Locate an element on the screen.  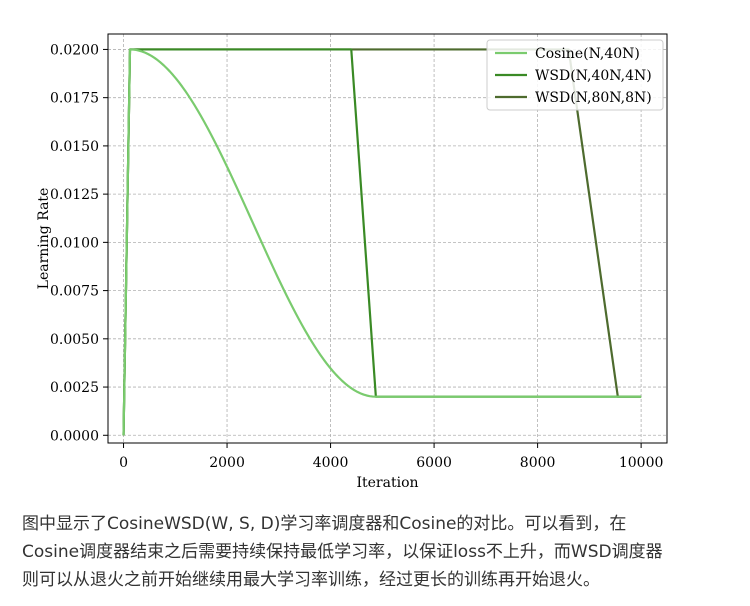
legend-box is located at coordinates (575, 75).